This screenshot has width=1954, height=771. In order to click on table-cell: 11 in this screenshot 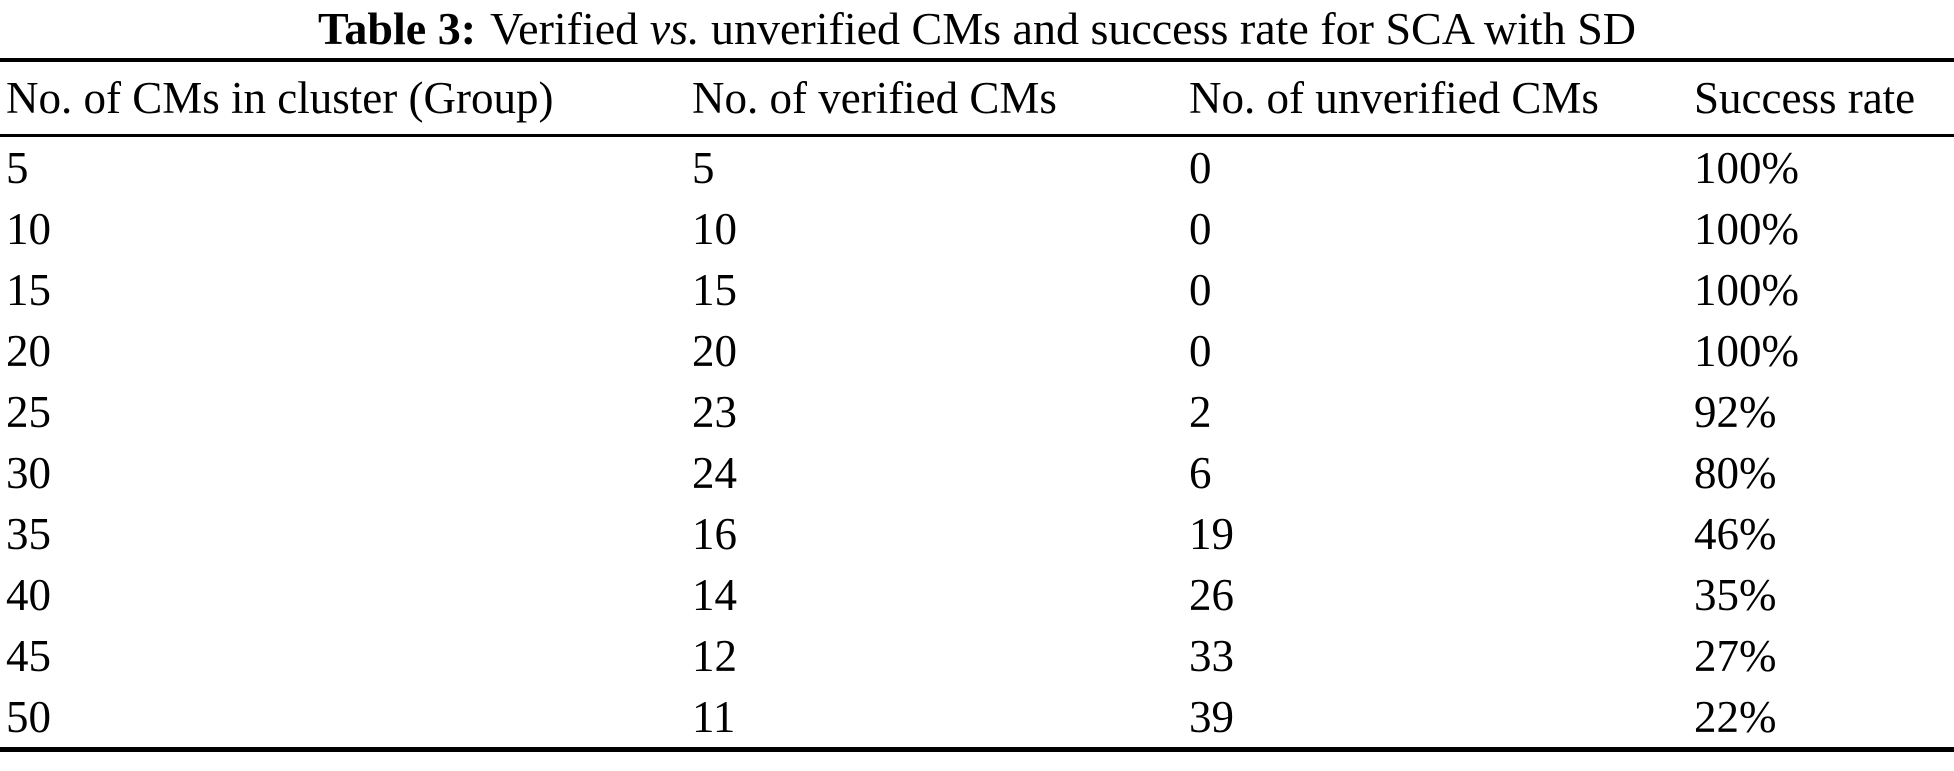, I will do `click(714, 716)`.